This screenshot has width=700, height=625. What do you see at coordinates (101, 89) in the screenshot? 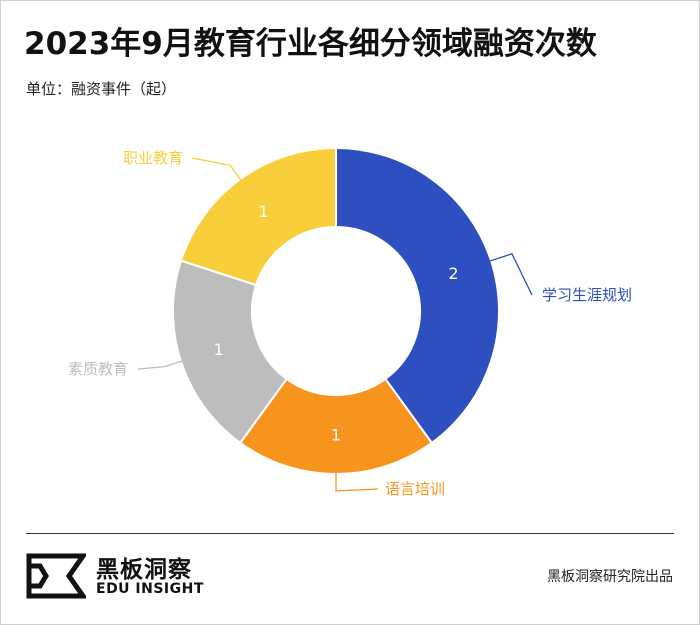
I see `unit-label: 单位：融资事件（起）` at bounding box center [101, 89].